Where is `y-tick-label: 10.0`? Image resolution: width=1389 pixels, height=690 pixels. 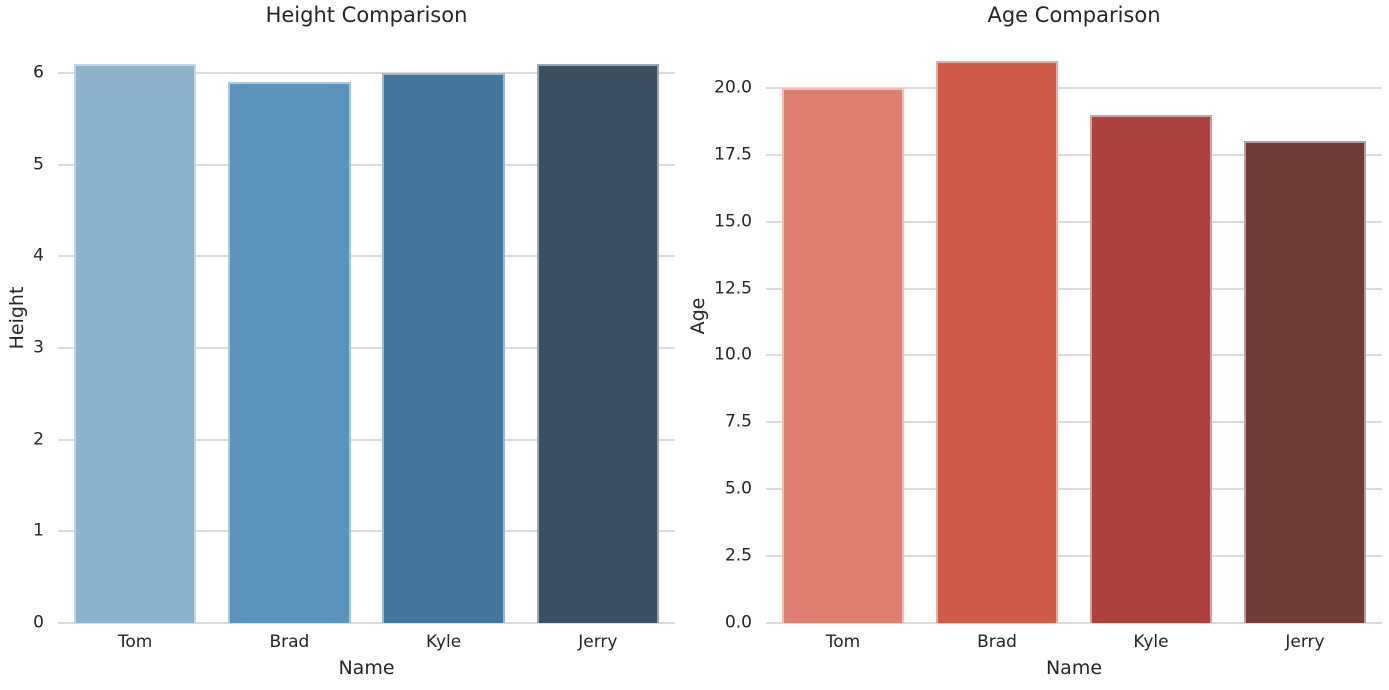 y-tick-label: 10.0 is located at coordinates (733, 354).